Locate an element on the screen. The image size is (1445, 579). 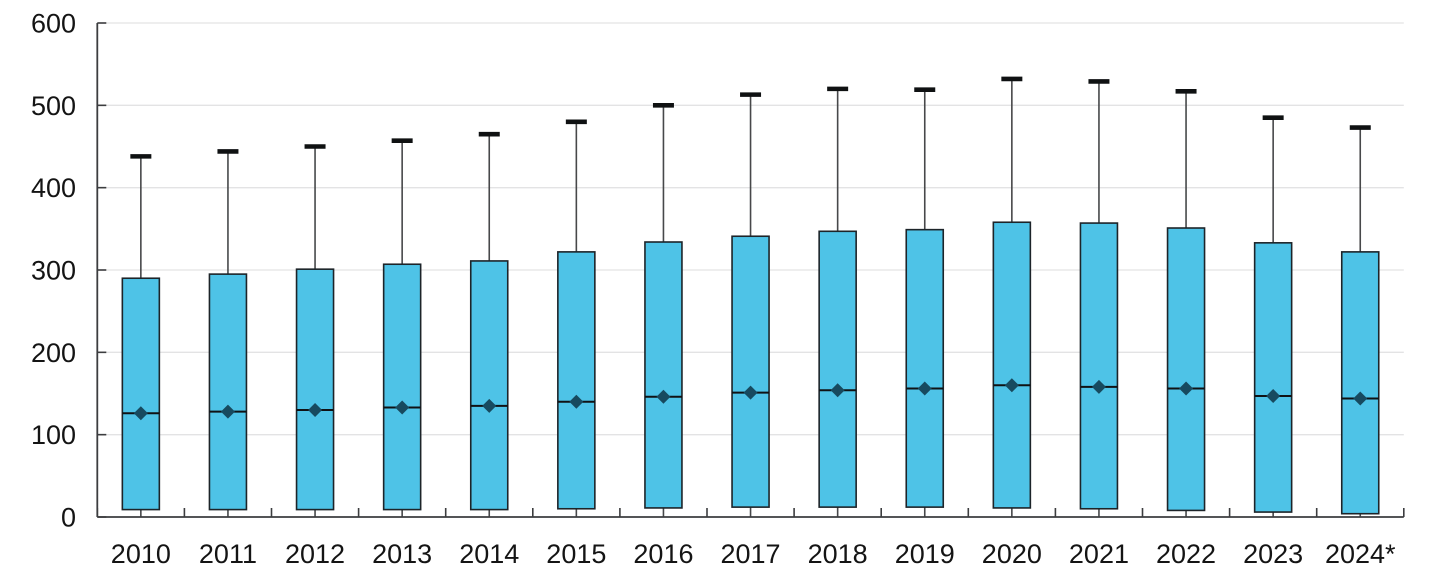
median-diamond-2018 is located at coordinates (837, 390).